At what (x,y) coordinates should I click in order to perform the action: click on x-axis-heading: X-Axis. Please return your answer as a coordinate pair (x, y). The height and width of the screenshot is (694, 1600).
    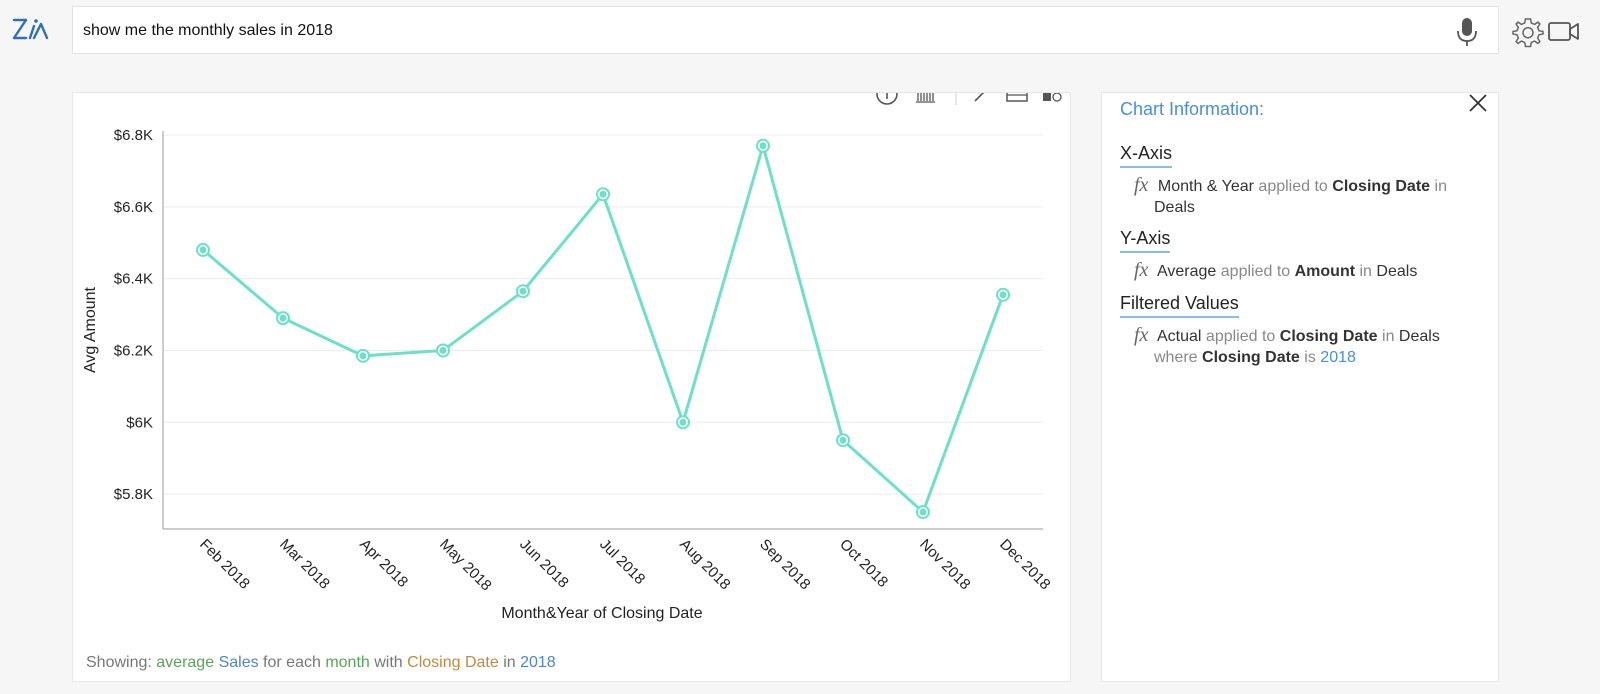
    Looking at the image, I should click on (1146, 155).